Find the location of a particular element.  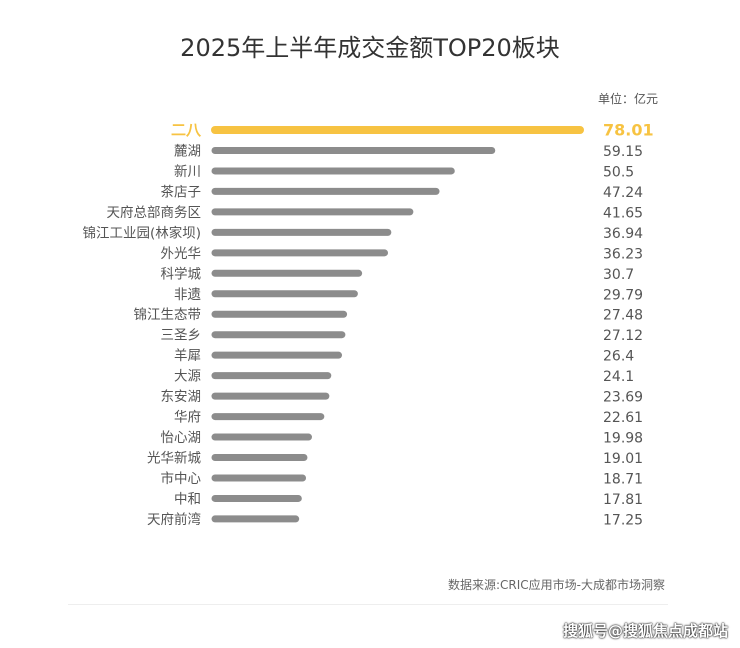

value-label: 24.1 is located at coordinates (618, 377).